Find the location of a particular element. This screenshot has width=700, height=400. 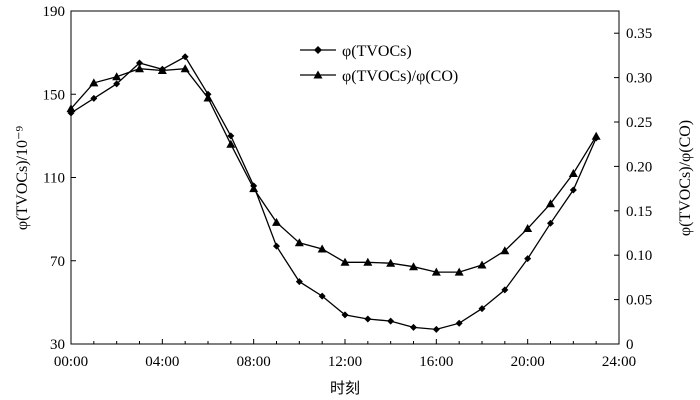

x-tick-label: 24:00 is located at coordinates (619, 362).